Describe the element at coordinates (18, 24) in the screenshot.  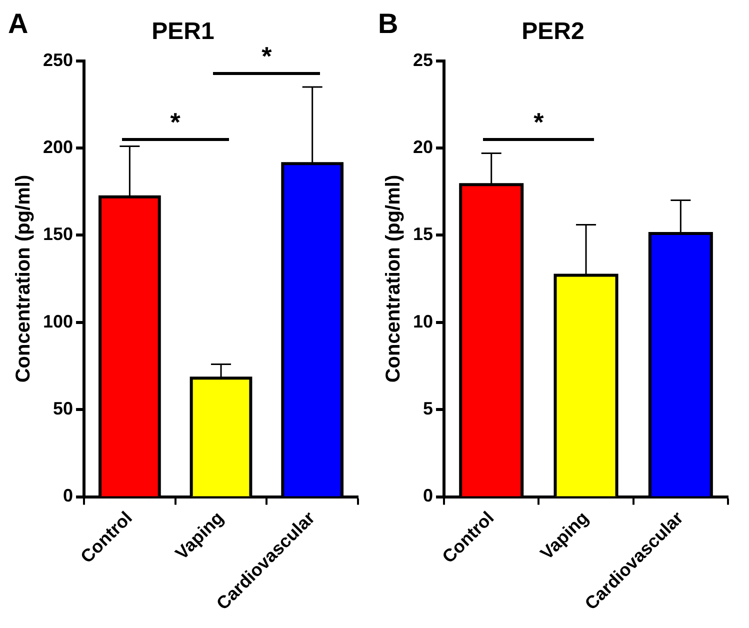
I see `text: A` at that location.